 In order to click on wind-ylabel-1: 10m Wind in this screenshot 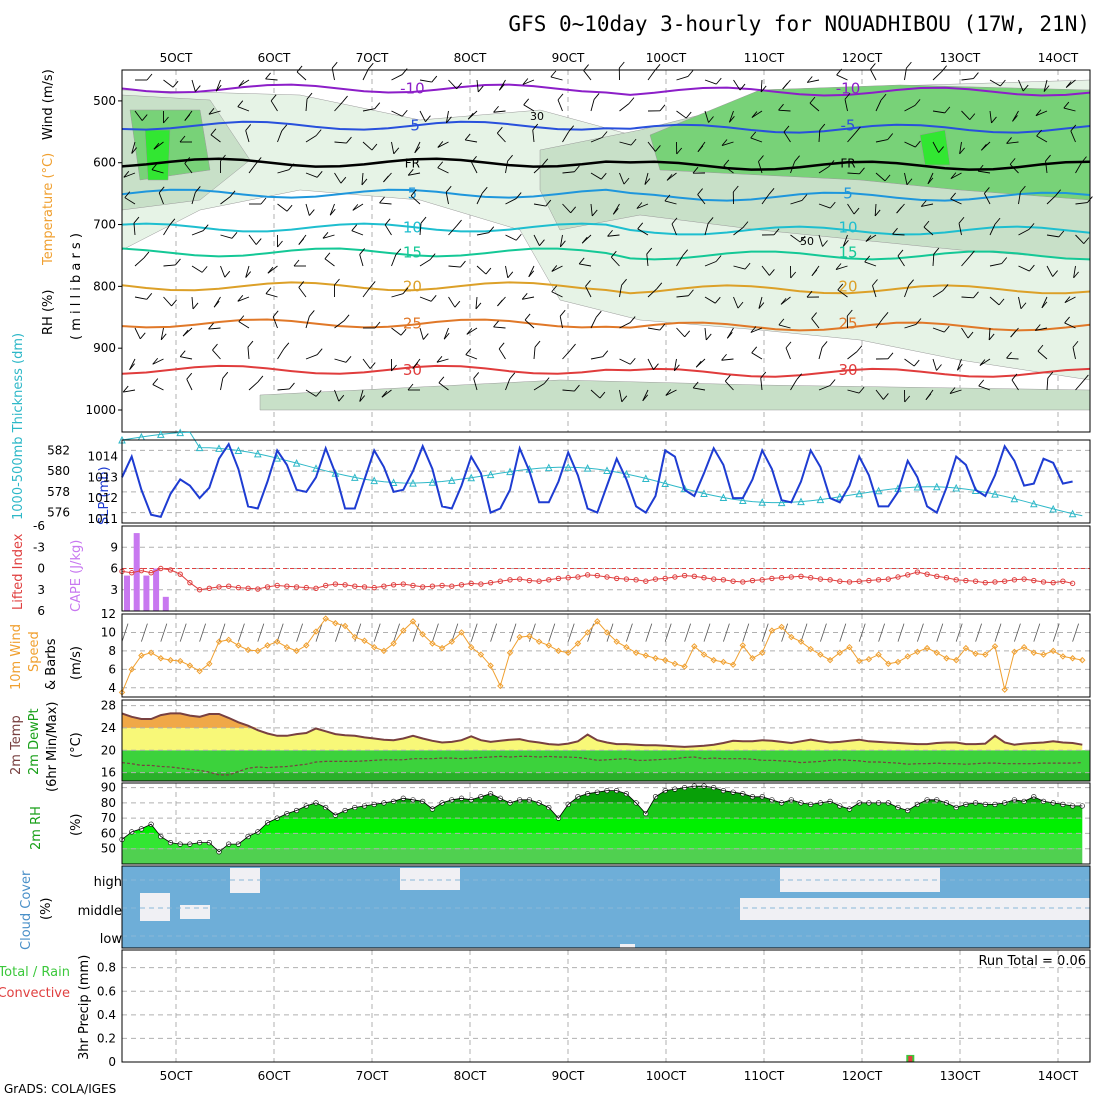, I will do `click(16, 657)`.